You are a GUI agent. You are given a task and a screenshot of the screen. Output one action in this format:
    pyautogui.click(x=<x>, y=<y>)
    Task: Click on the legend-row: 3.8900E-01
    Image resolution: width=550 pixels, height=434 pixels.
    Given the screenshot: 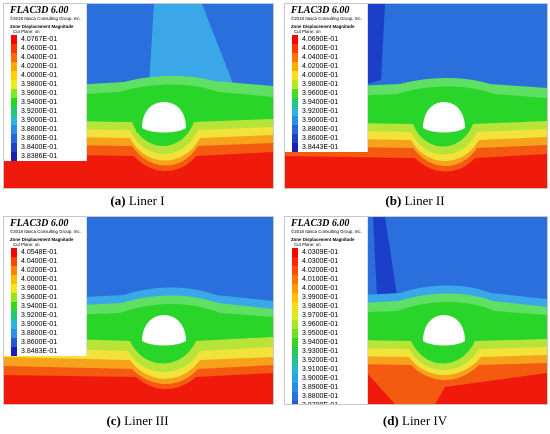 What is the action you would take?
    pyautogui.click(x=326, y=387)
    